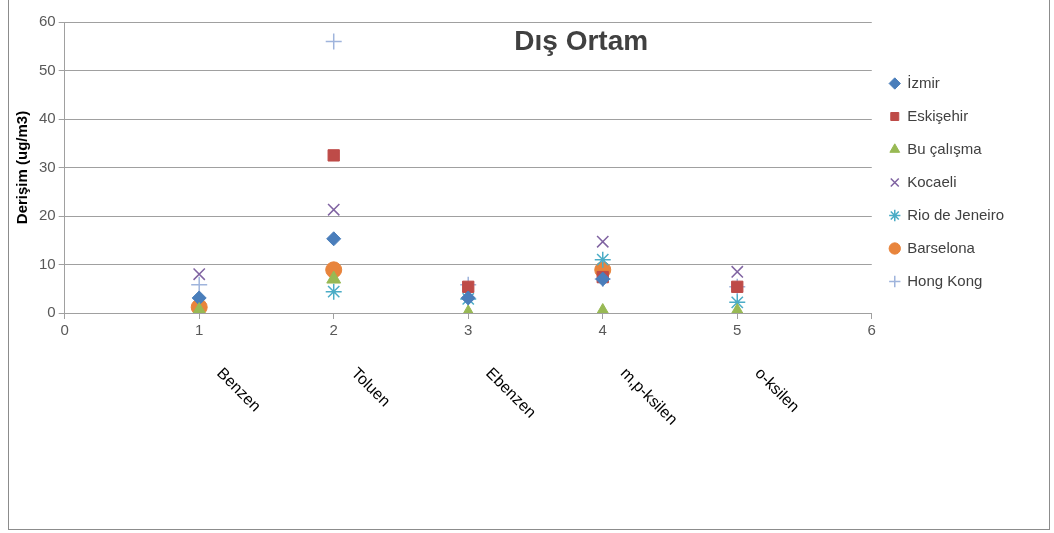  What do you see at coordinates (47, 69) in the screenshot?
I see `y-tick-label: 50` at bounding box center [47, 69].